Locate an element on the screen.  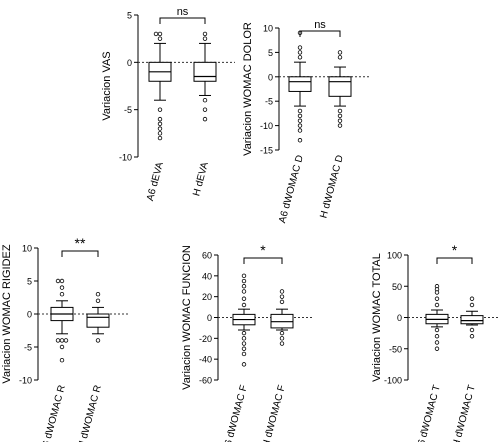
y-tick-label: 100 is located at coordinates (394, 256).